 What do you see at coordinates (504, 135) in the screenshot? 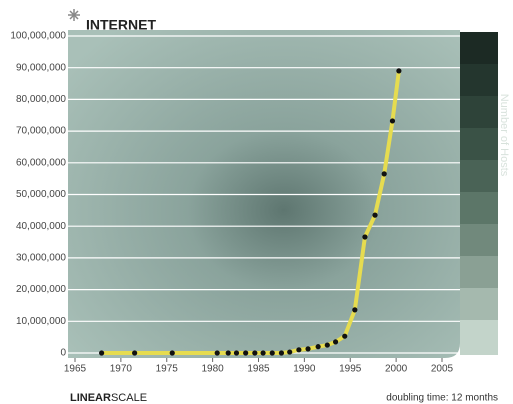
I see `side-label: Number of Hosts` at bounding box center [504, 135].